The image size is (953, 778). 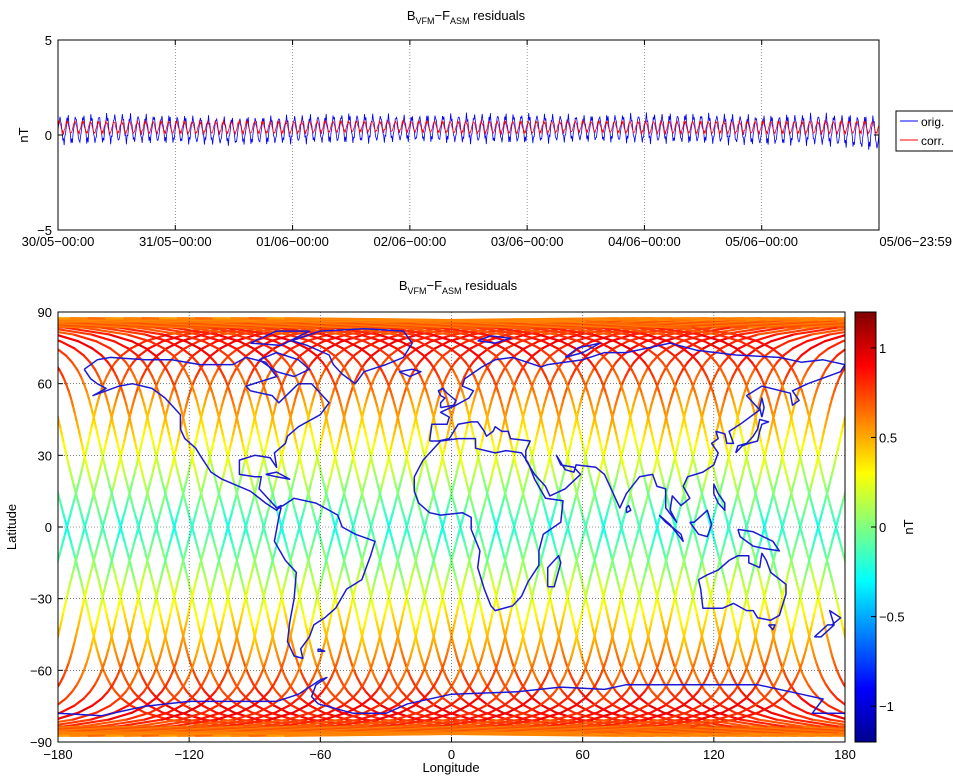 I want to click on timeseries-y-tick-label: 5, so click(x=48, y=40).